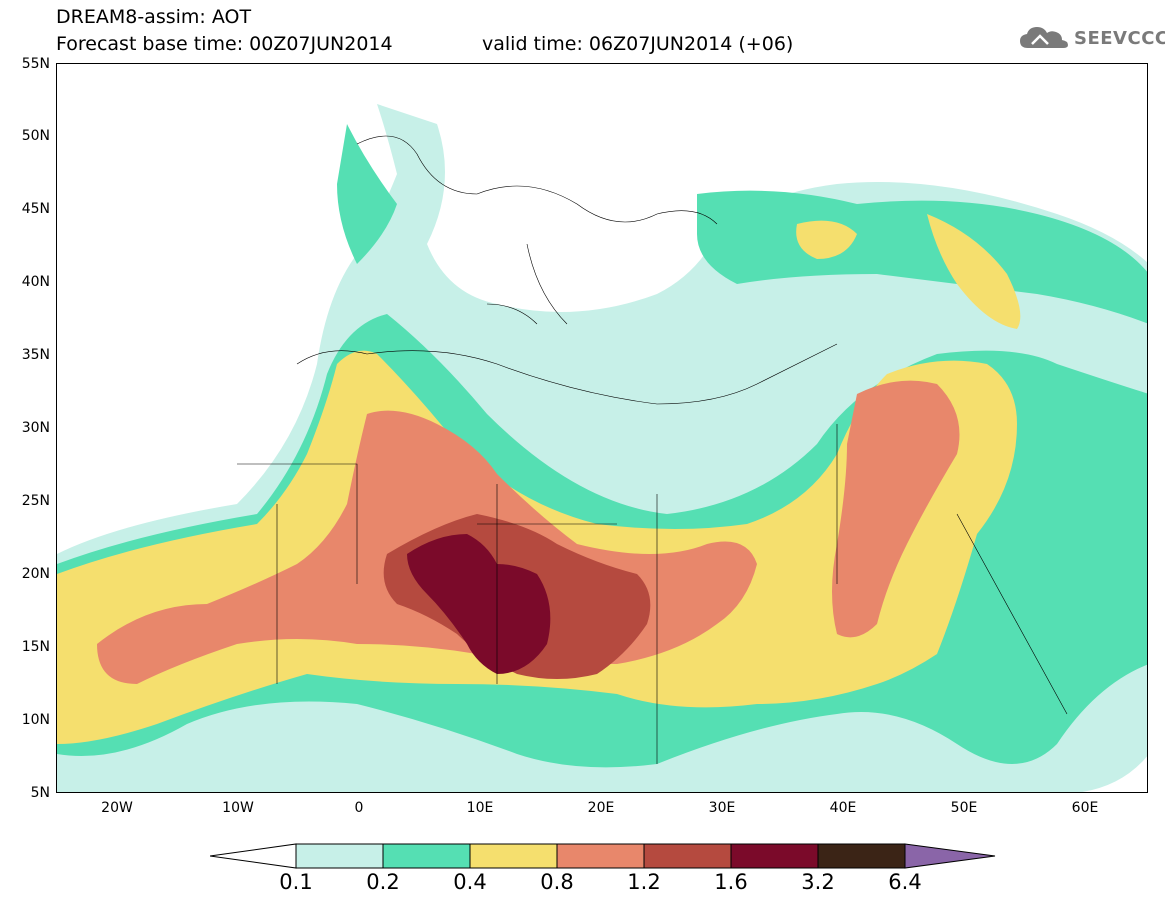 The width and height of the screenshot is (1165, 905). What do you see at coordinates (40, 793) in the screenshot?
I see `lat-label: 5N` at bounding box center [40, 793].